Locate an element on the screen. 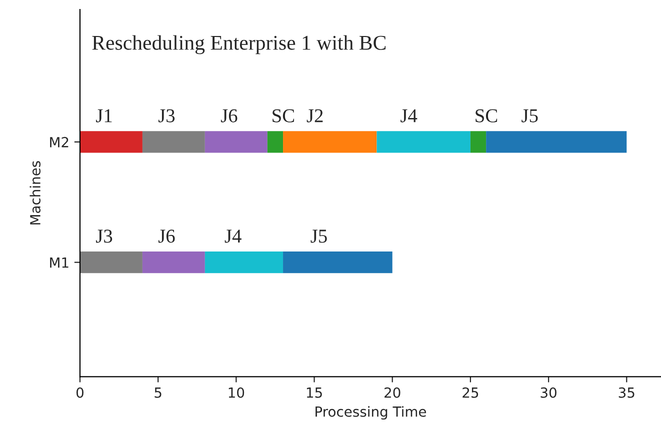 The height and width of the screenshot is (432, 661). data-label: J1 is located at coordinates (104, 115).